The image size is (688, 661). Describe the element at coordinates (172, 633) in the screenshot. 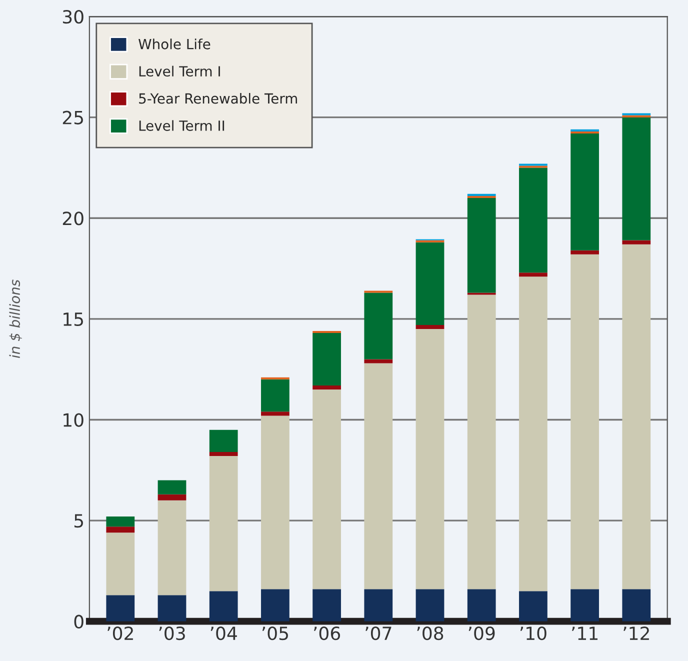

I see `x-tick-label: ’03` at that location.